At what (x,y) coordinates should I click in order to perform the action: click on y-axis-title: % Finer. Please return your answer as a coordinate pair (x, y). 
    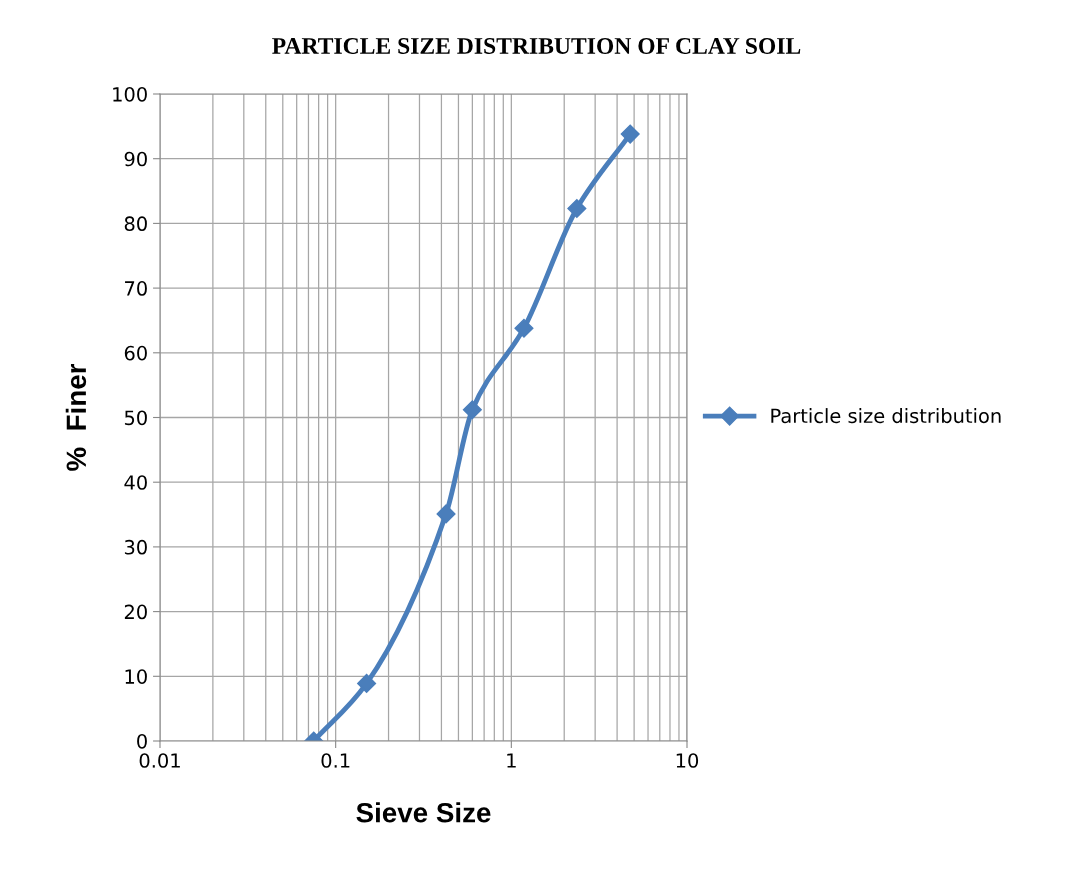
    Looking at the image, I should click on (76, 417).